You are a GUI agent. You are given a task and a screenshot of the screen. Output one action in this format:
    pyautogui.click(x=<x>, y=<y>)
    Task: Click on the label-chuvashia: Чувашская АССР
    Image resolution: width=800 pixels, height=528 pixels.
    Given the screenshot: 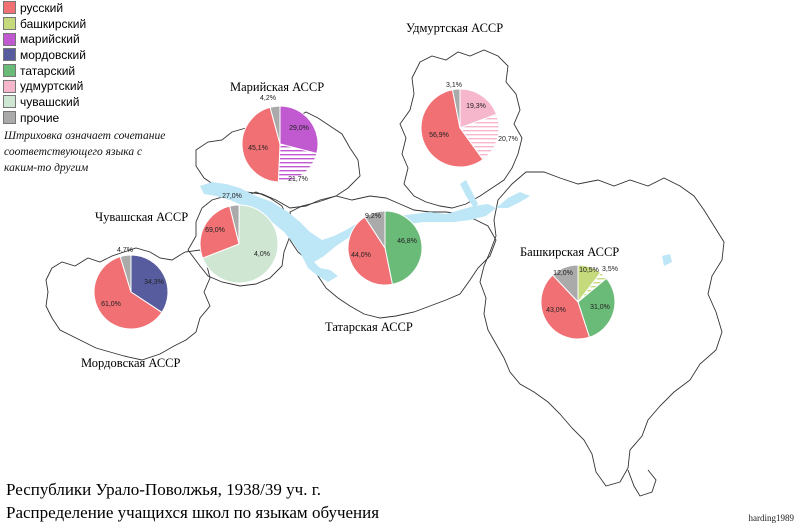 What is the action you would take?
    pyautogui.click(x=141, y=217)
    